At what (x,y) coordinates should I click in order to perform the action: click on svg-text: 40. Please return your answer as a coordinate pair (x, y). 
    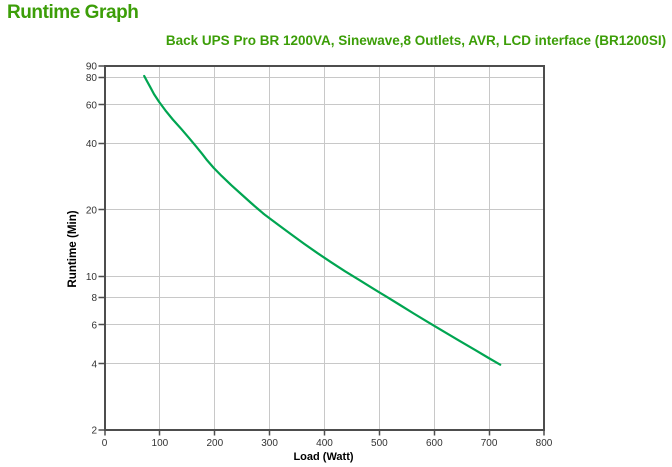
    Looking at the image, I should click on (92, 144).